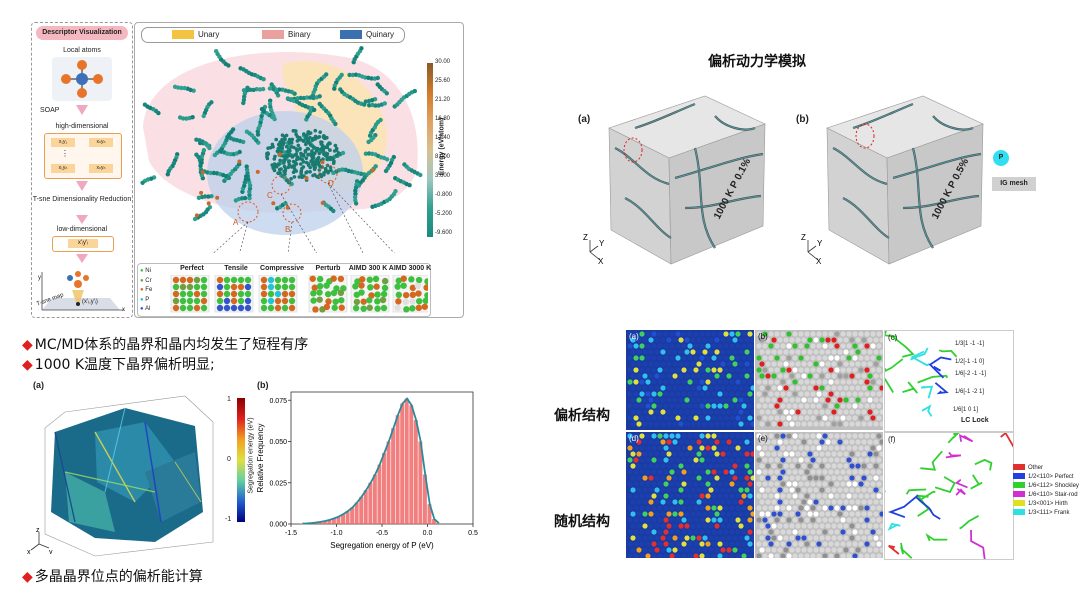 The height and width of the screenshot is (608, 1080). What do you see at coordinates (328, 268) in the screenshot?
I see `structure-label-perturb: Perturb` at bounding box center [328, 268].